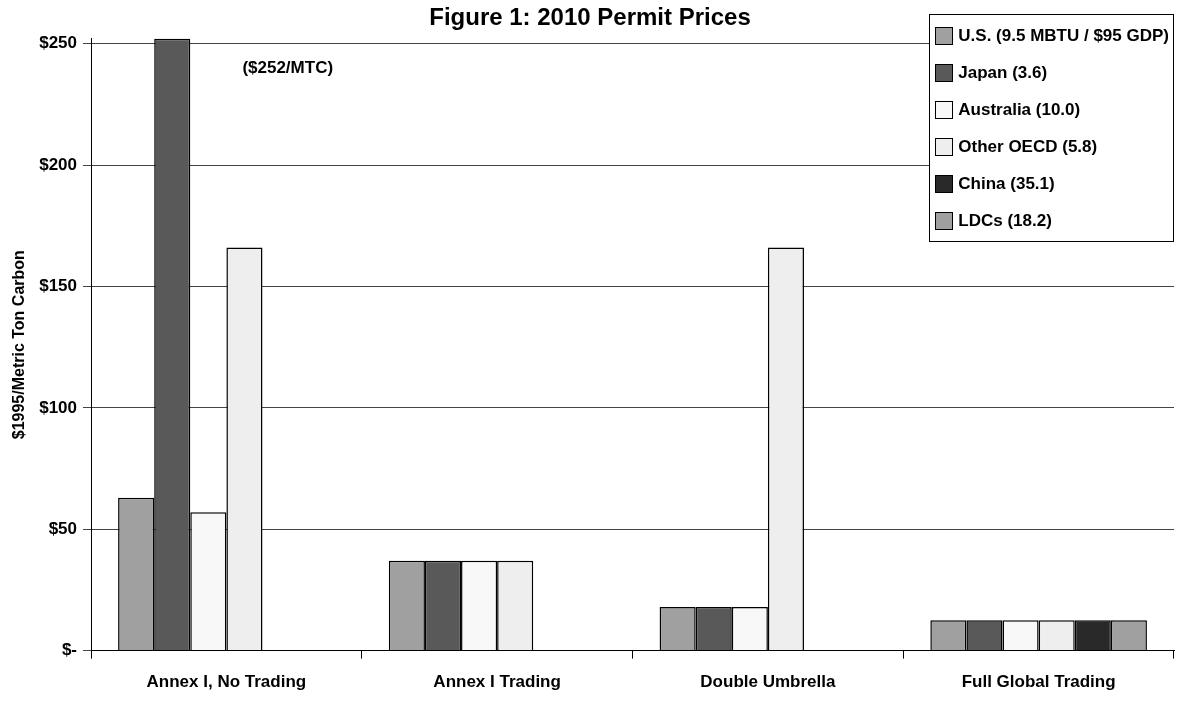 Image resolution: width=1182 pixels, height=717 pixels. I want to click on y-axis-title: $1995/Metric Ton Carbon, so click(19, 345).